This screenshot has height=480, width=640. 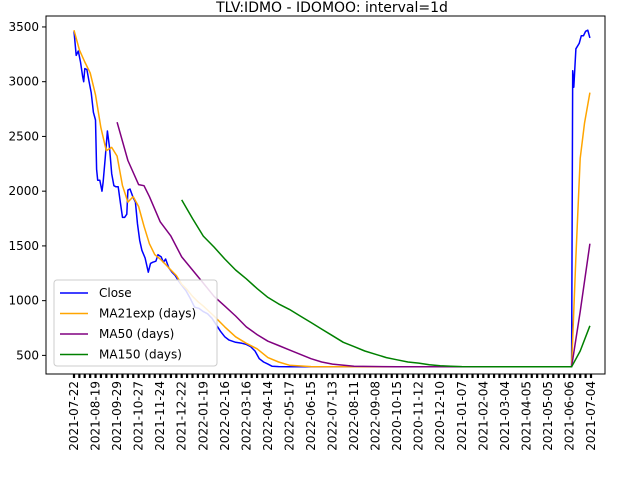 I want to click on x-tick-label: 2021-10-27, so click(x=139, y=416).